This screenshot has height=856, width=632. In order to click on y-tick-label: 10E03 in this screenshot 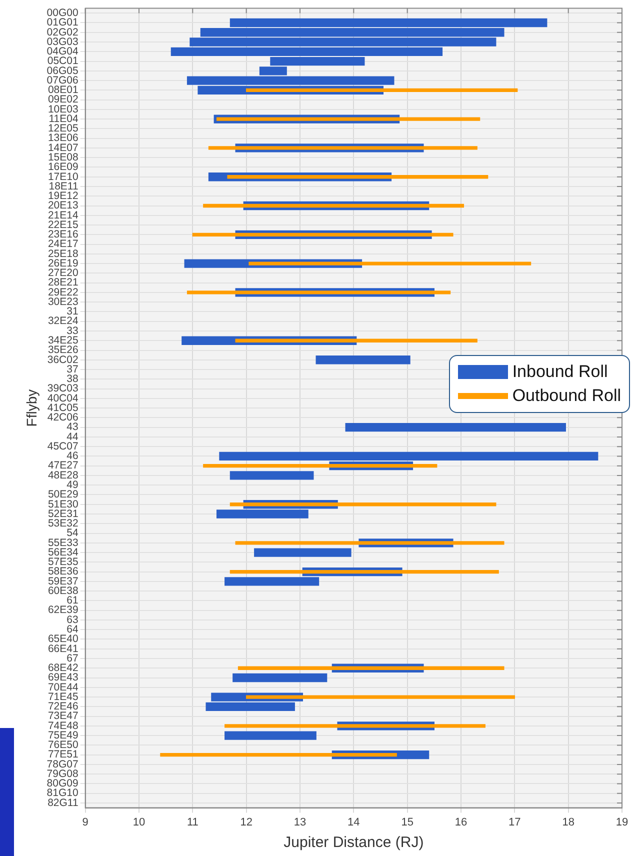, I will do `click(63, 109)`.